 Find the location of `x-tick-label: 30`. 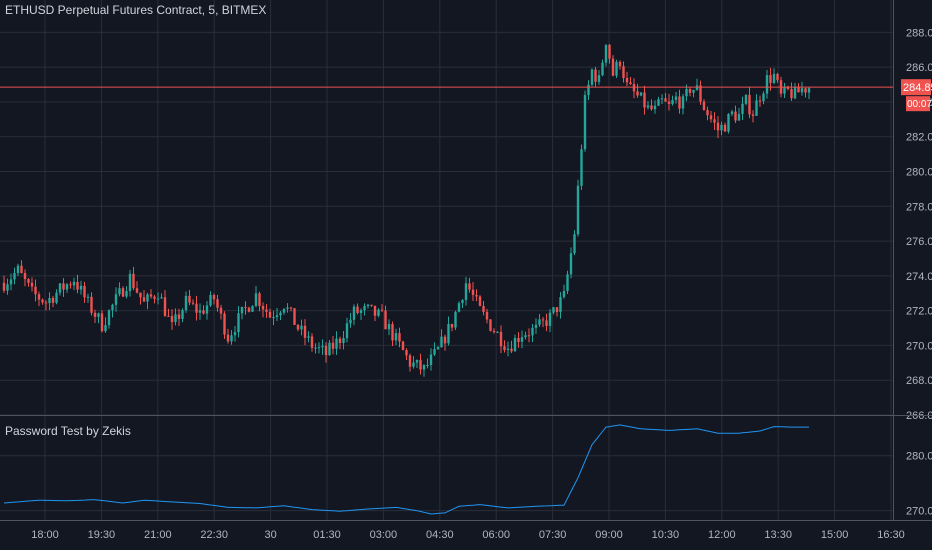

x-tick-label: 30 is located at coordinates (270, 535).